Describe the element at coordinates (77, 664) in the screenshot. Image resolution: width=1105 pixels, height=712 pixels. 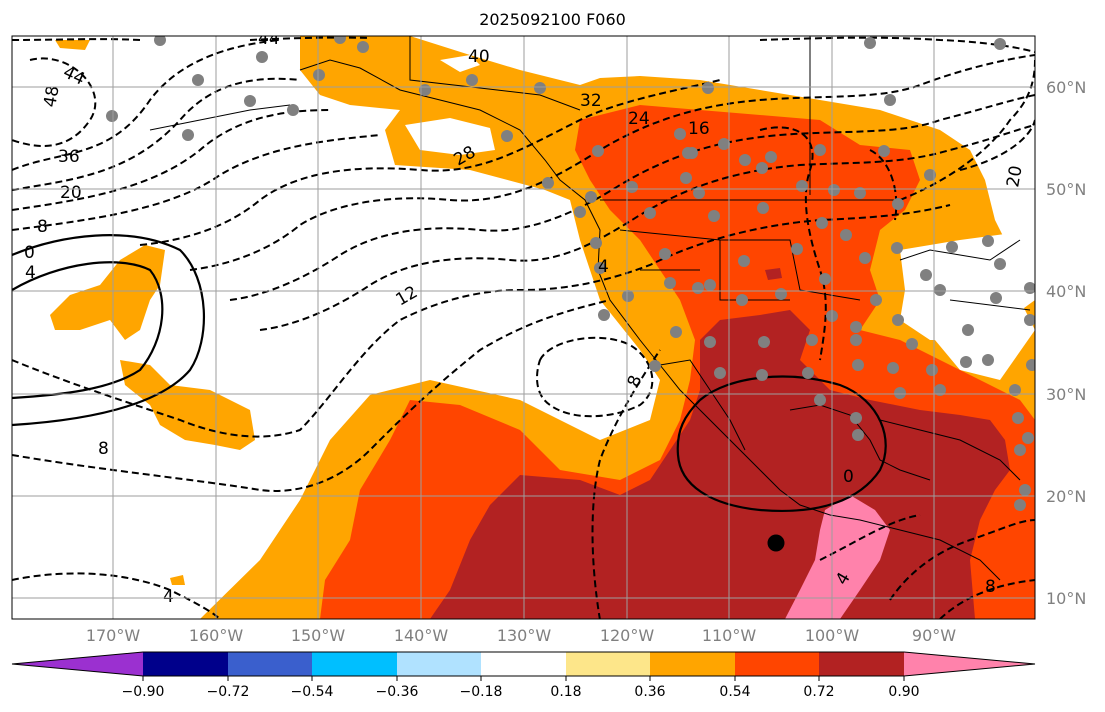
I see `colorbar-left-extension` at that location.